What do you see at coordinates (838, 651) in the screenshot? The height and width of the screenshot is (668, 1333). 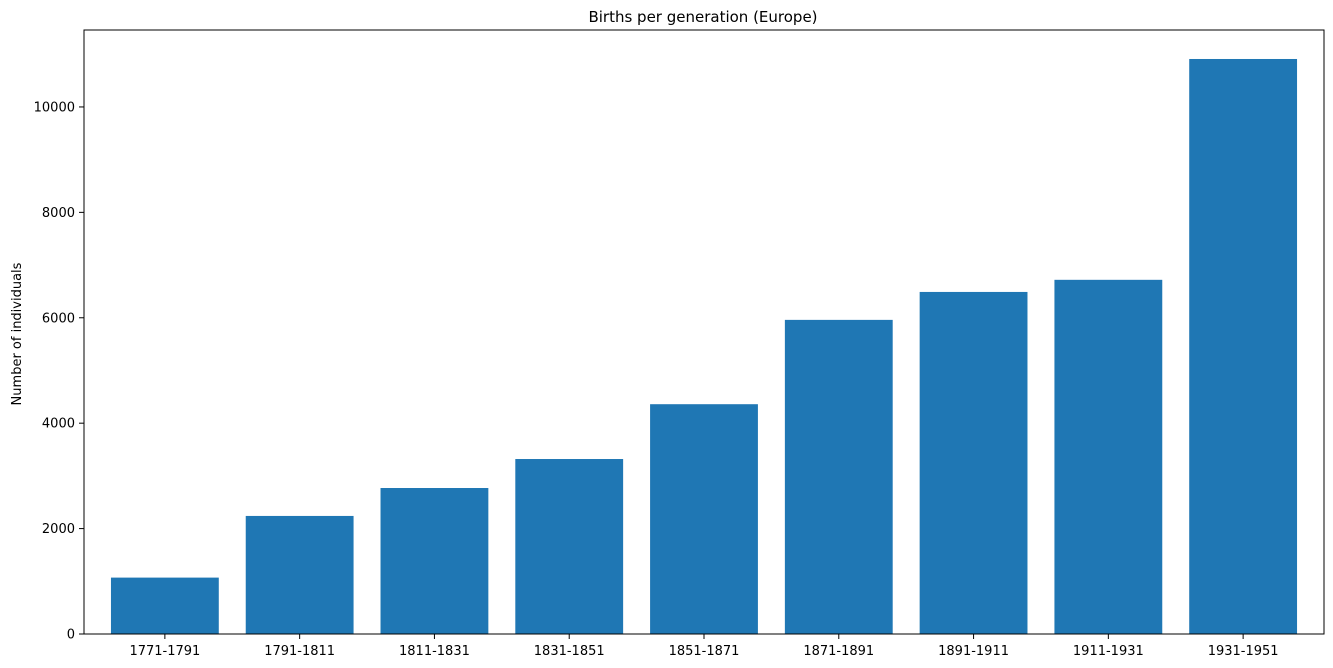 I see `x-tick-label: 1871-1891` at bounding box center [838, 651].